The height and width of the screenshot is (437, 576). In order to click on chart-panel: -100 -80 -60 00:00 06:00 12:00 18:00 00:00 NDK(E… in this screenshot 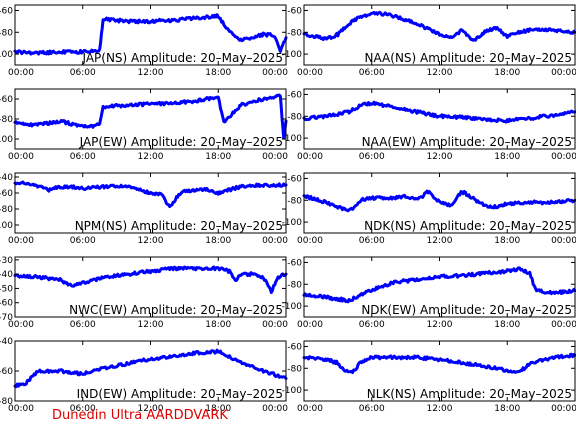, I will do `click(429, 293)`.